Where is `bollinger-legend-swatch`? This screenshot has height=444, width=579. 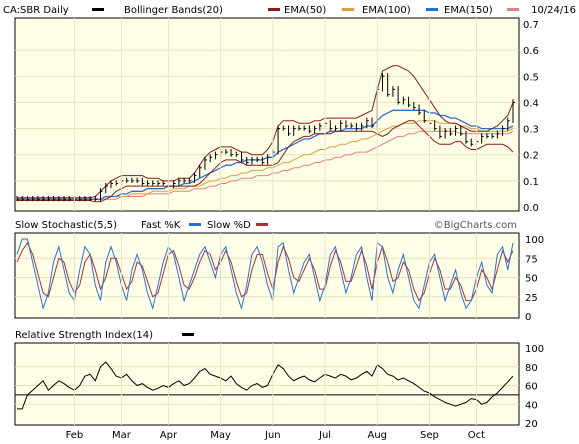
bollinger-legend-swatch is located at coordinates (274, 9).